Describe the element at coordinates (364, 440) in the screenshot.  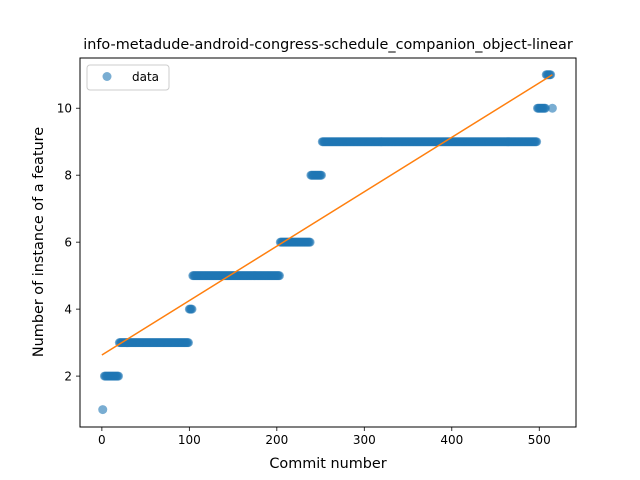
I see `x-tick-label: 300` at that location.